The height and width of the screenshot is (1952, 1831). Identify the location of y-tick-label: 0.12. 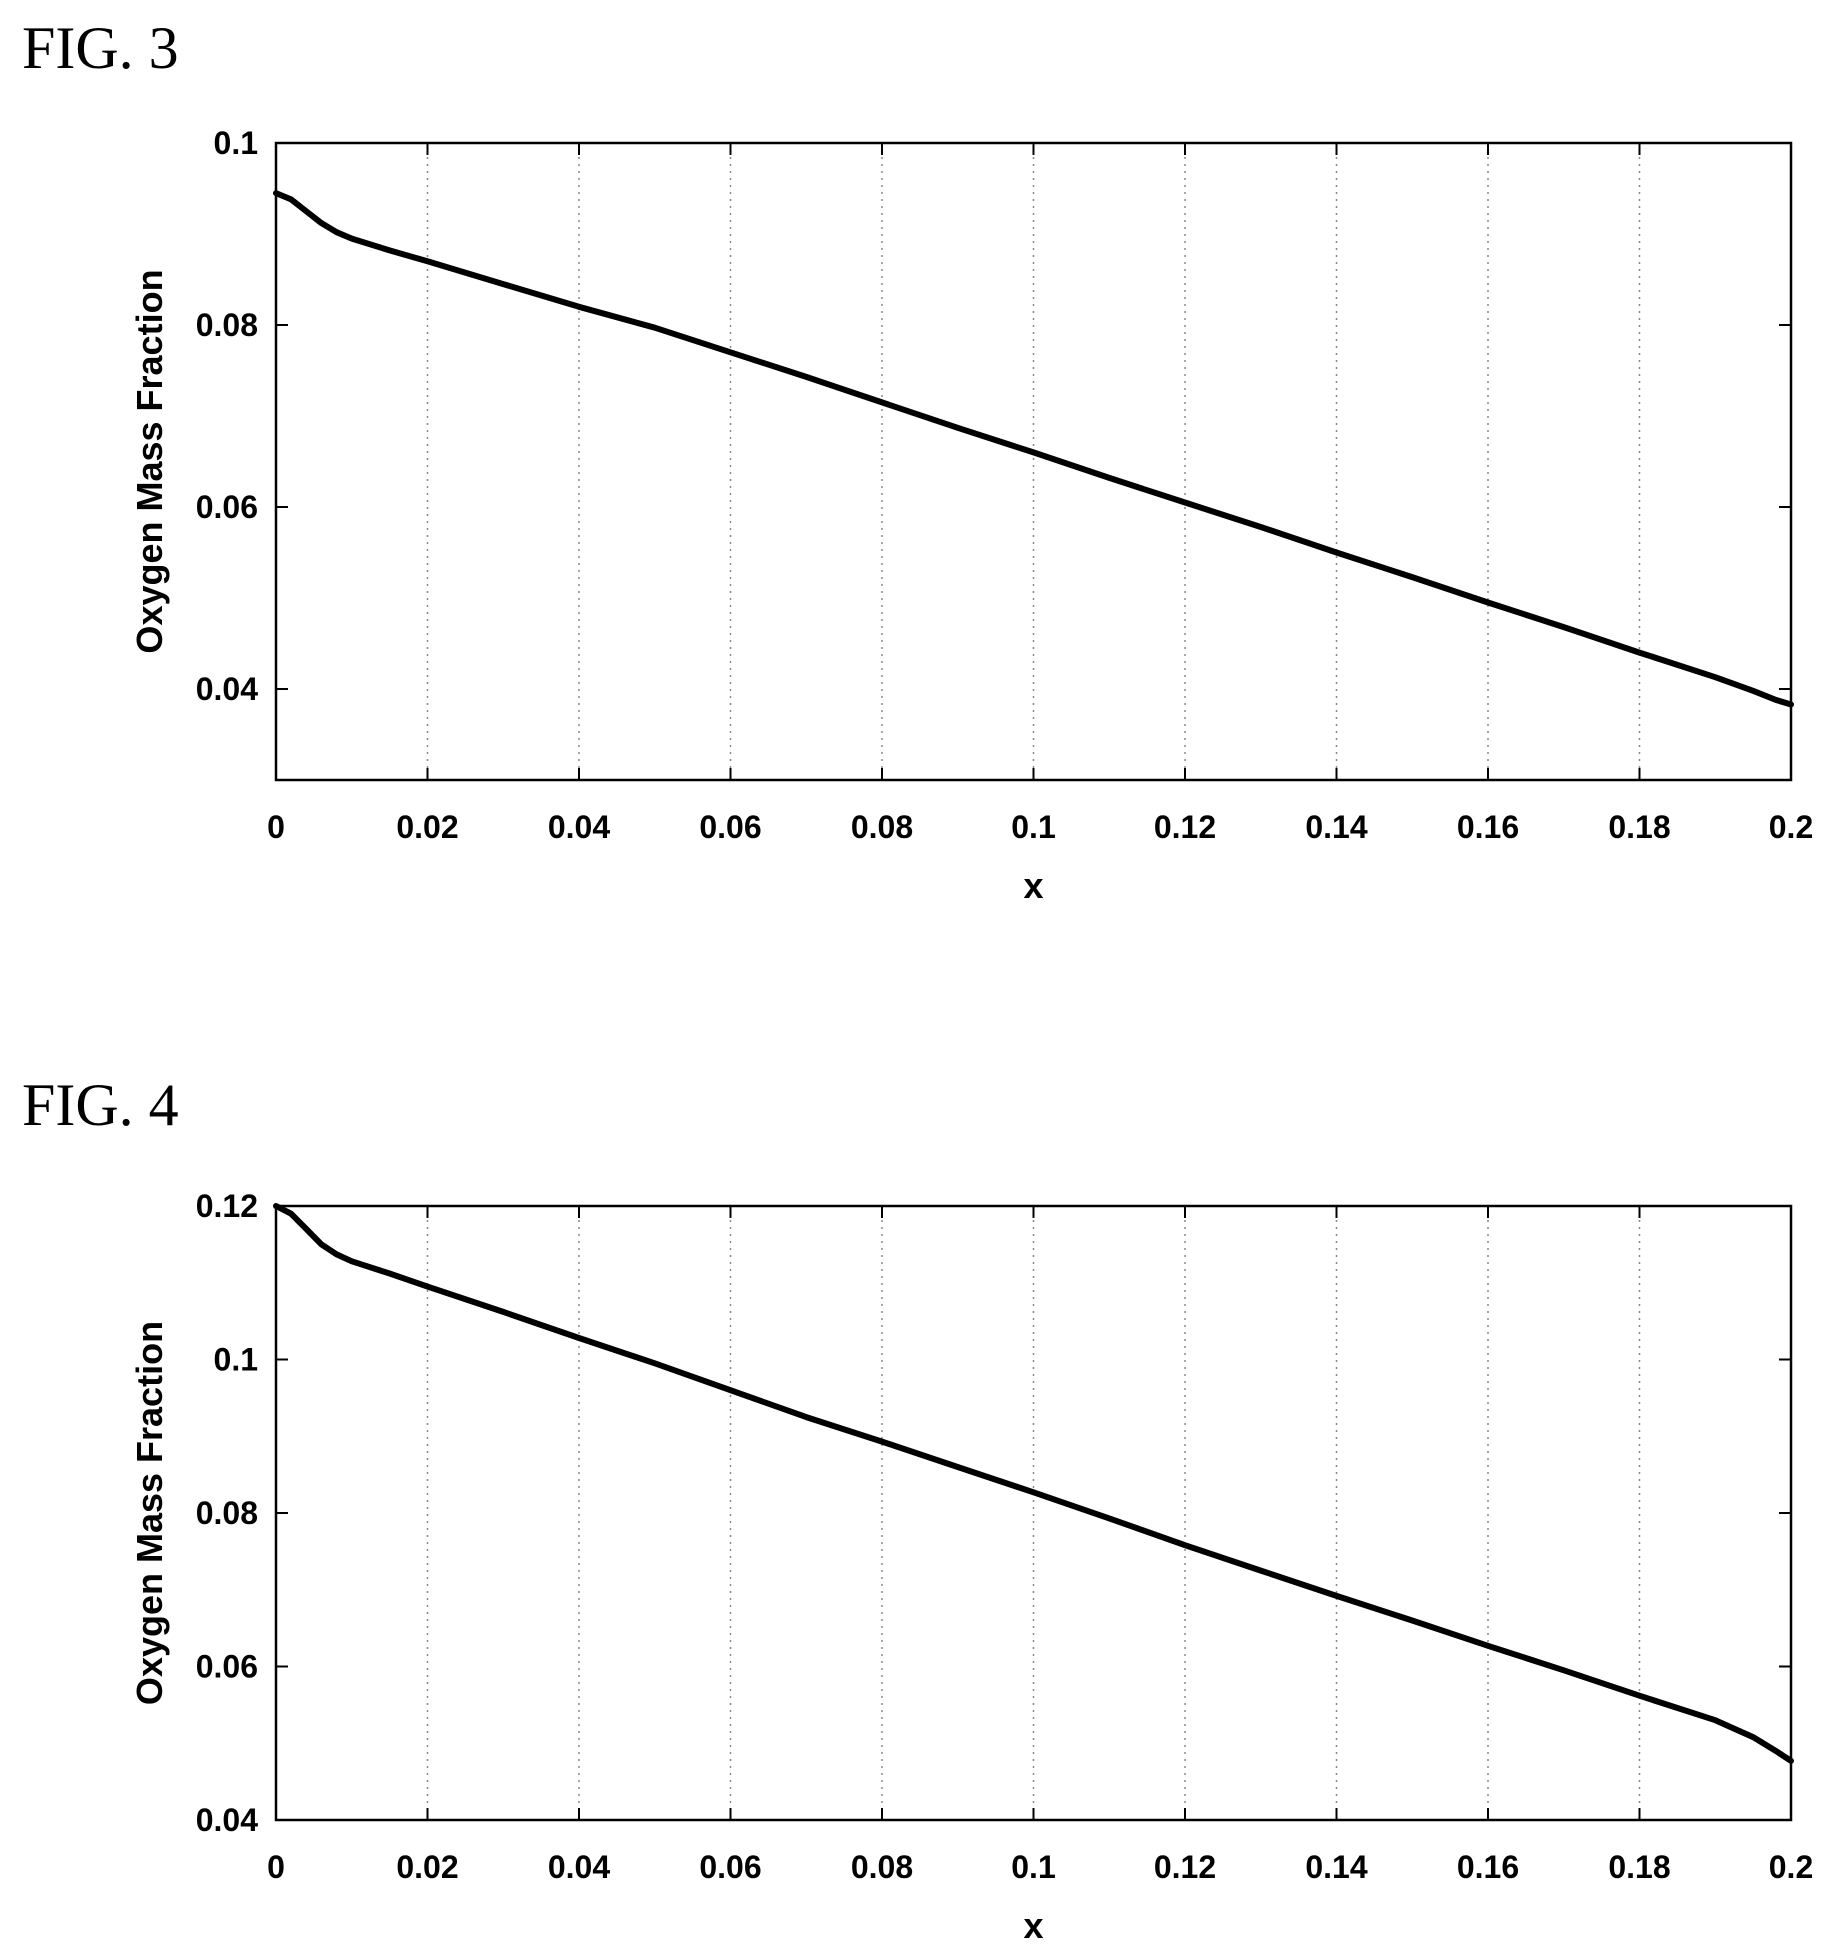
(227, 1206).